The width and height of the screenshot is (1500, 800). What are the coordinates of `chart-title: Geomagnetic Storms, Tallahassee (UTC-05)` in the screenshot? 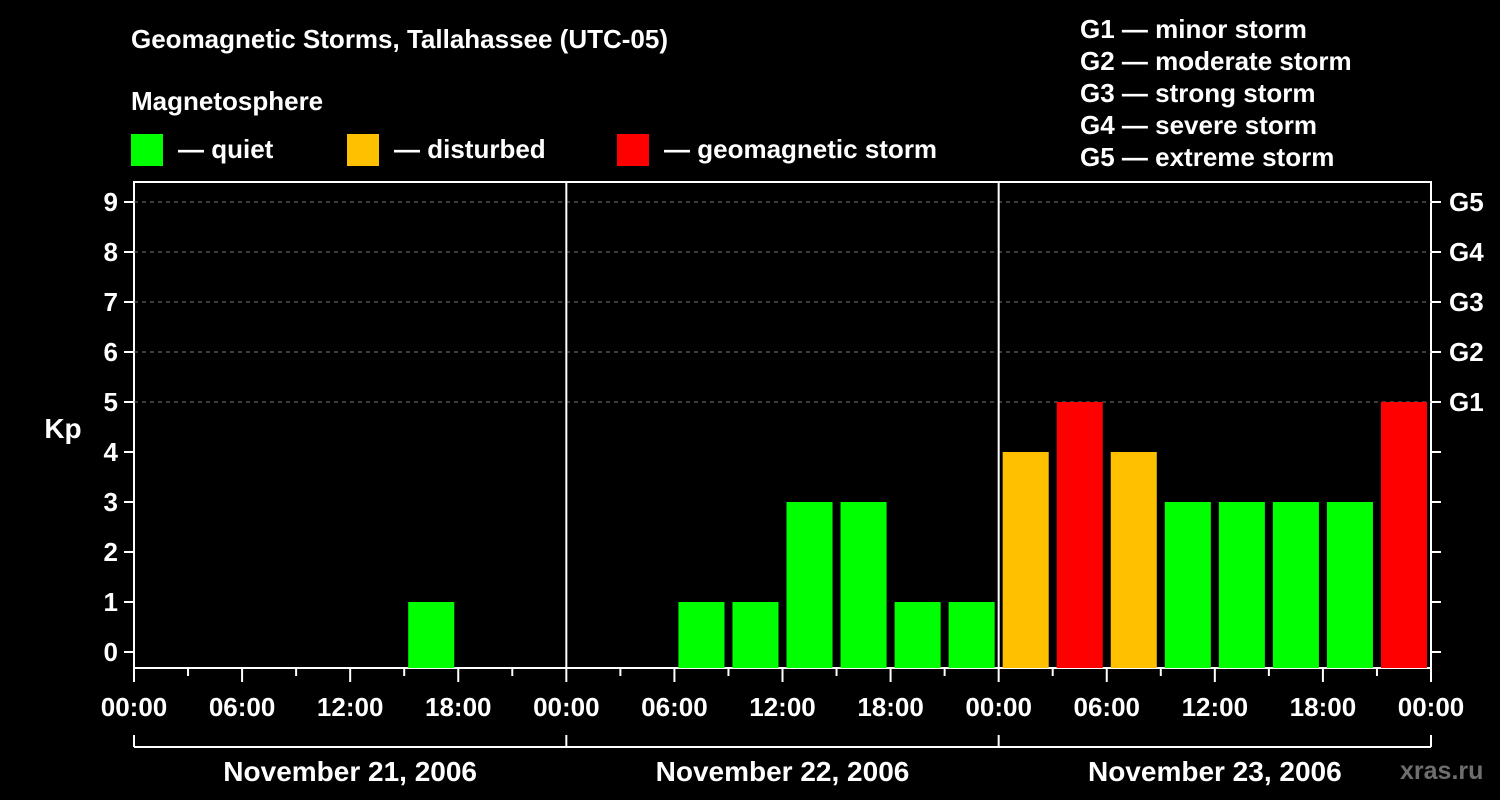 It's located at (400, 39).